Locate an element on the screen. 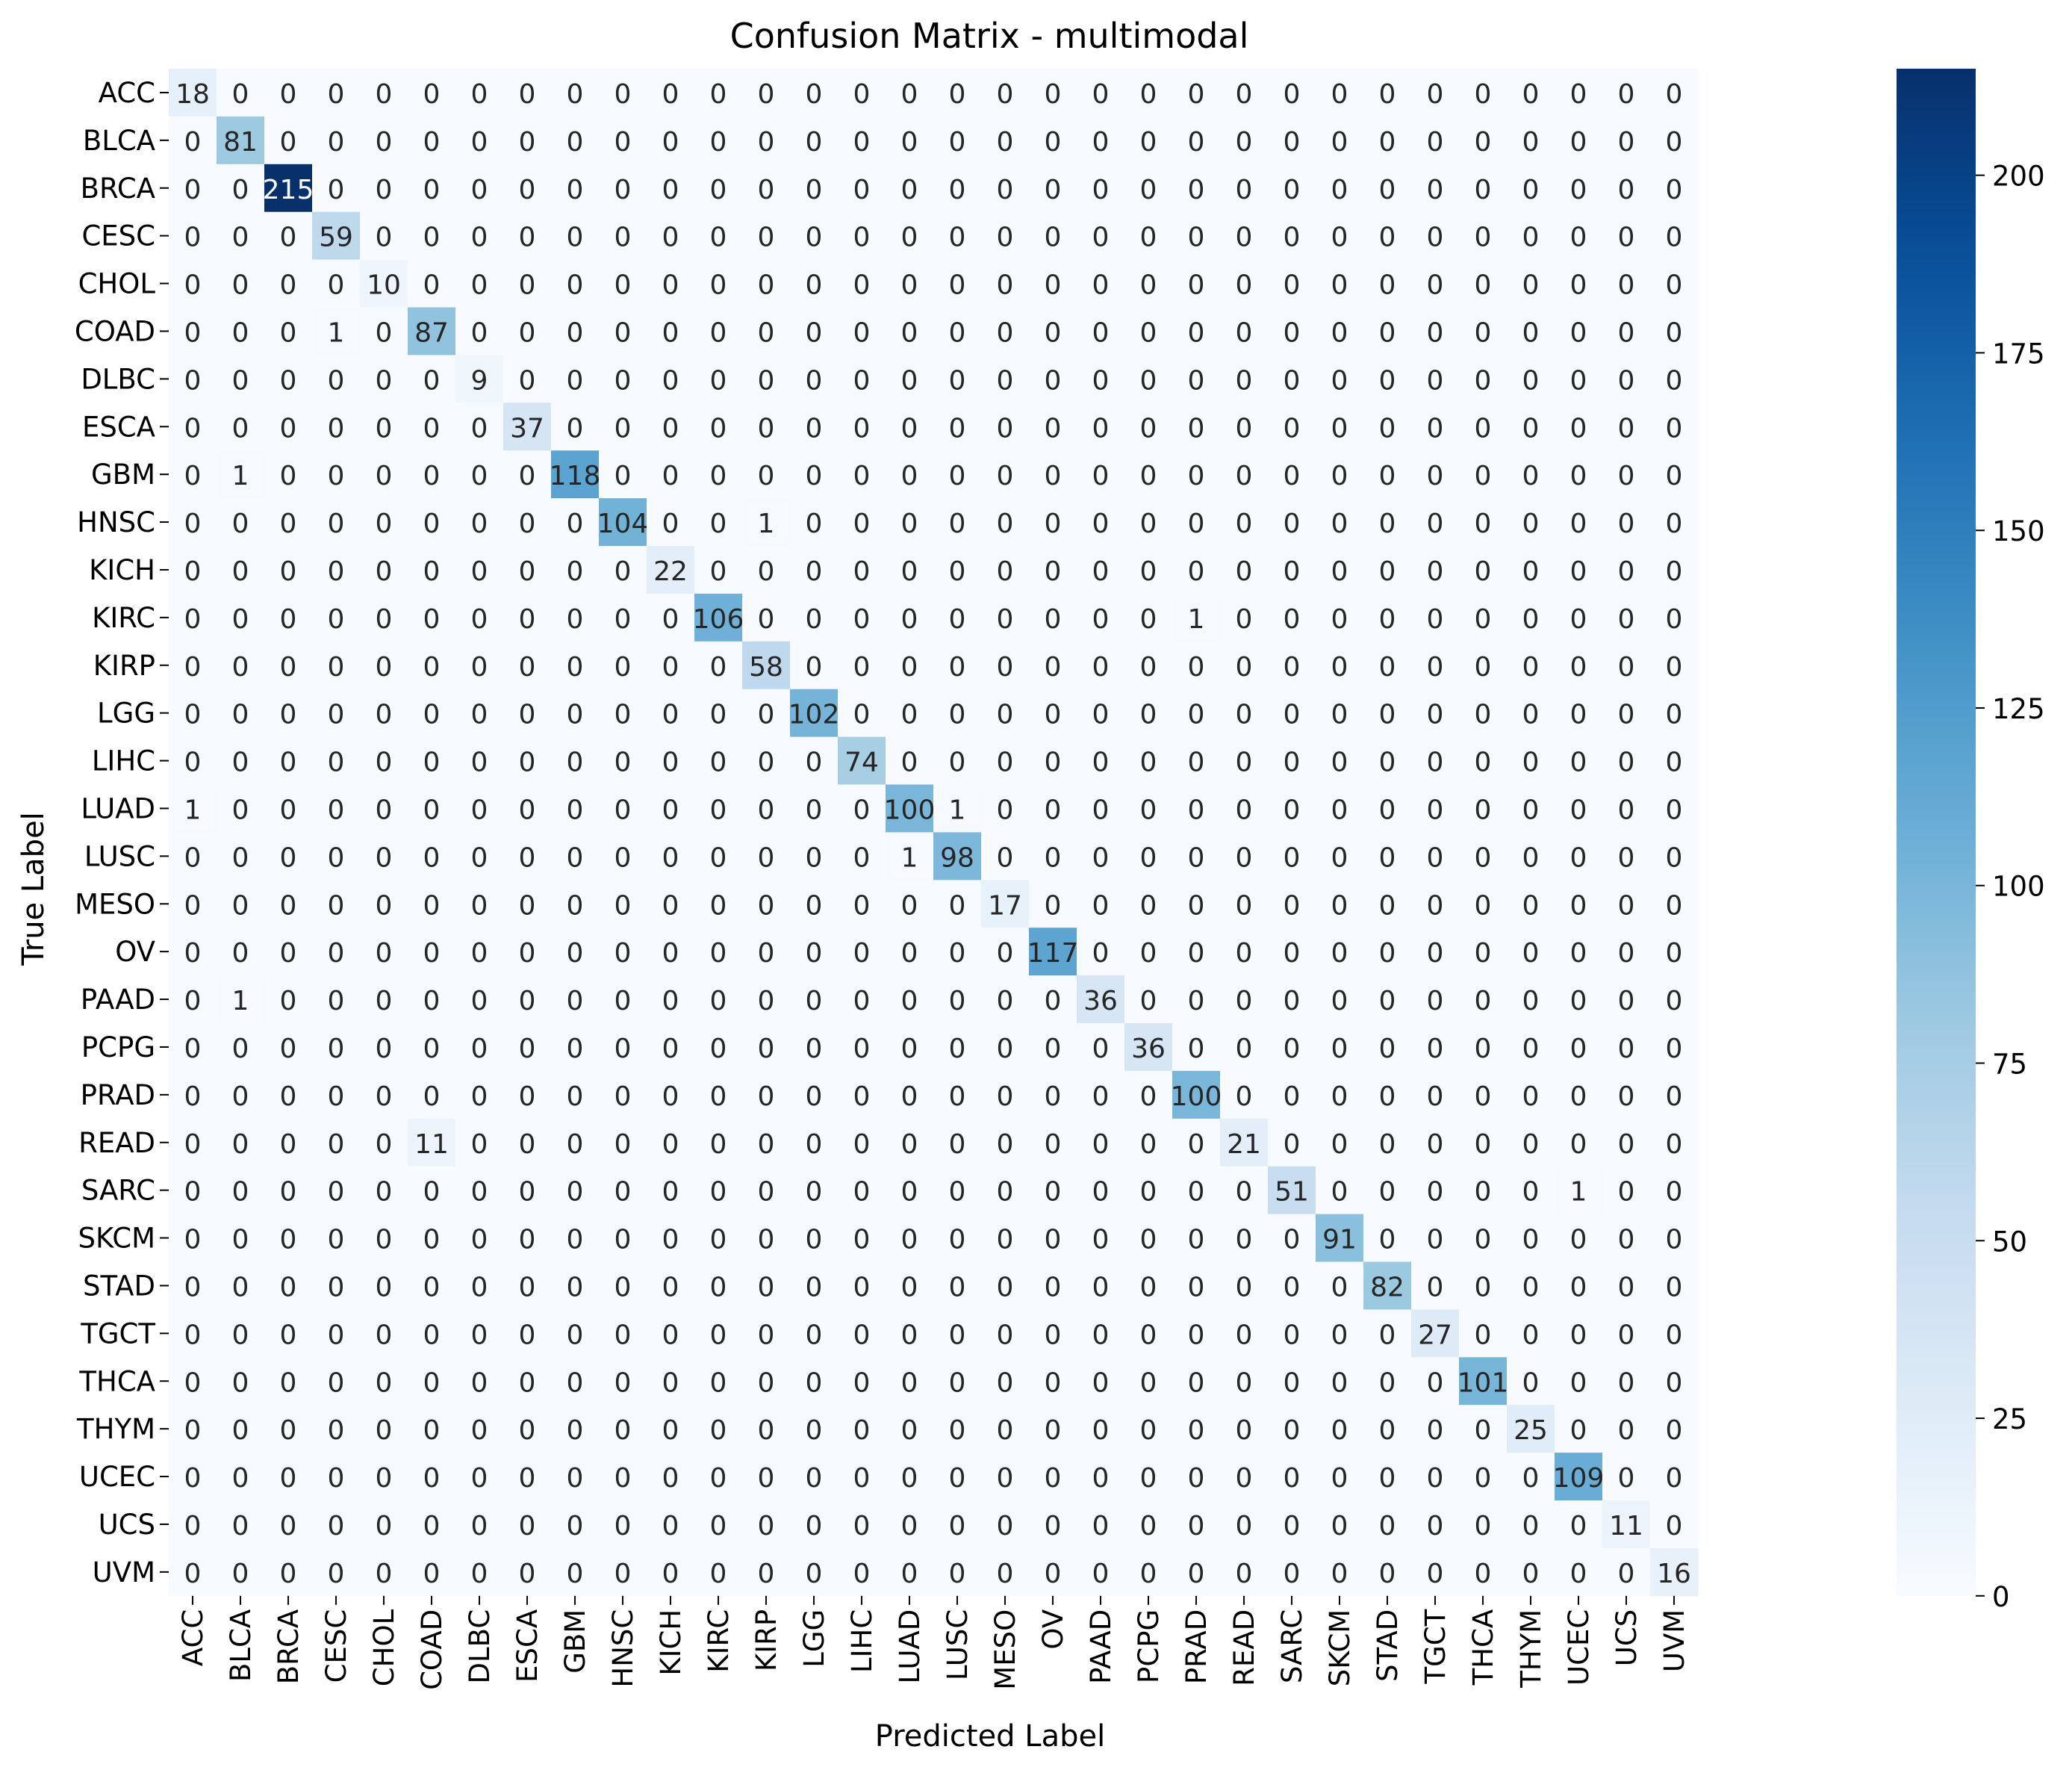 The image size is (2072, 1770). cell-value-label: 106 is located at coordinates (718, 619).